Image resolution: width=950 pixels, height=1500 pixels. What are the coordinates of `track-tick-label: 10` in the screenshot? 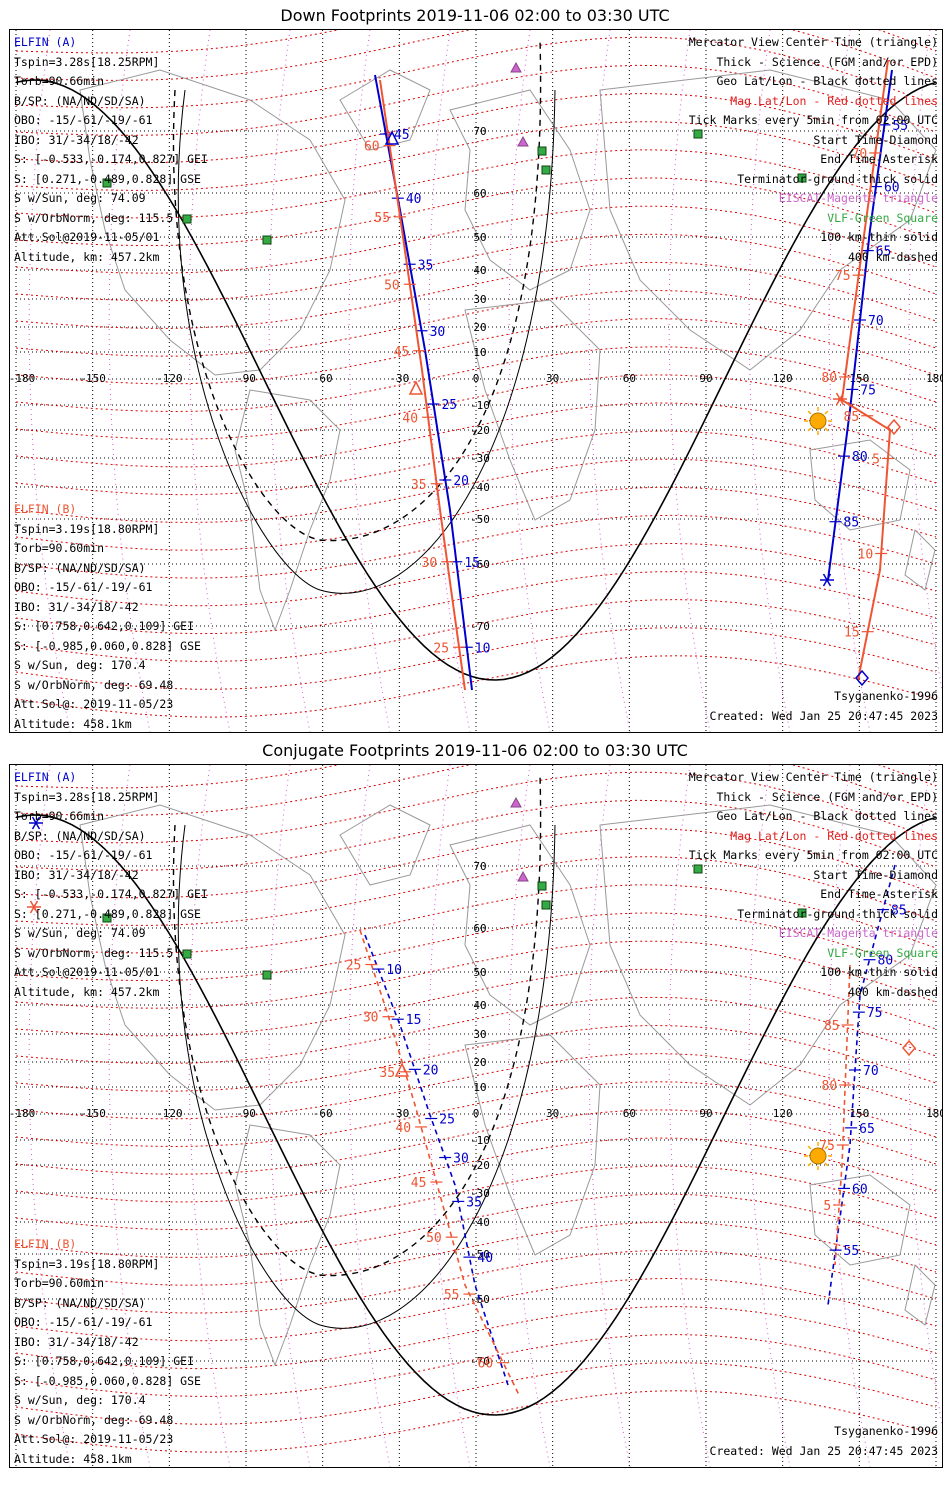 It's located at (866, 555).